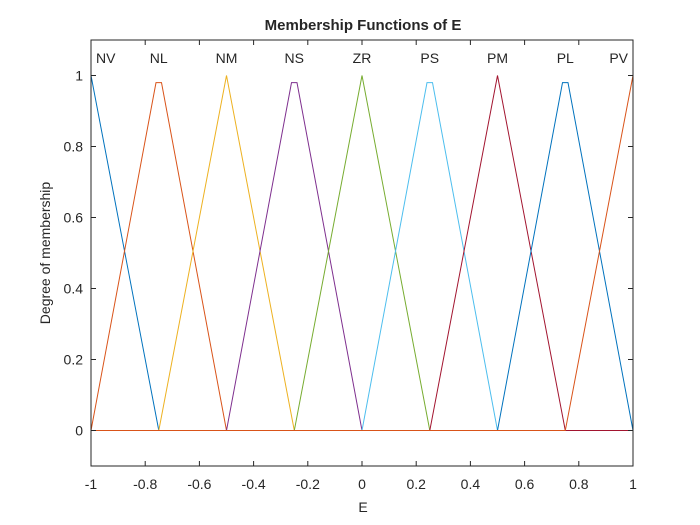 Image resolution: width=700 pixels, height=525 pixels. I want to click on x-tick-label: 1, so click(633, 484).